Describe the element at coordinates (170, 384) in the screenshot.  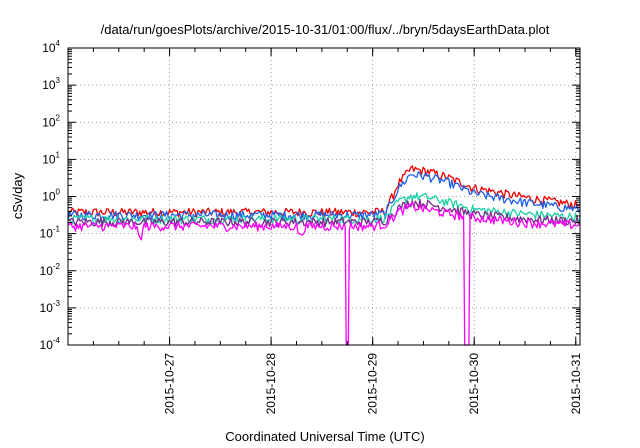
I see `x-tick-label: 2015-10-27` at that location.